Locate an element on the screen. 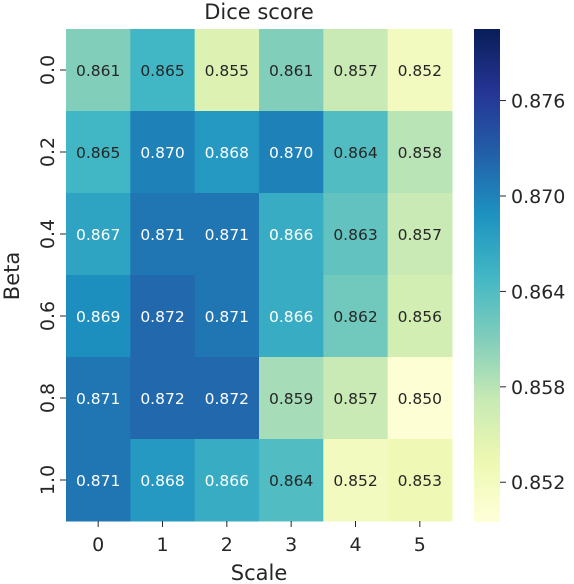 Image resolution: width=574 pixels, height=584 pixels. cell-value-label: 0.859 is located at coordinates (291, 399).